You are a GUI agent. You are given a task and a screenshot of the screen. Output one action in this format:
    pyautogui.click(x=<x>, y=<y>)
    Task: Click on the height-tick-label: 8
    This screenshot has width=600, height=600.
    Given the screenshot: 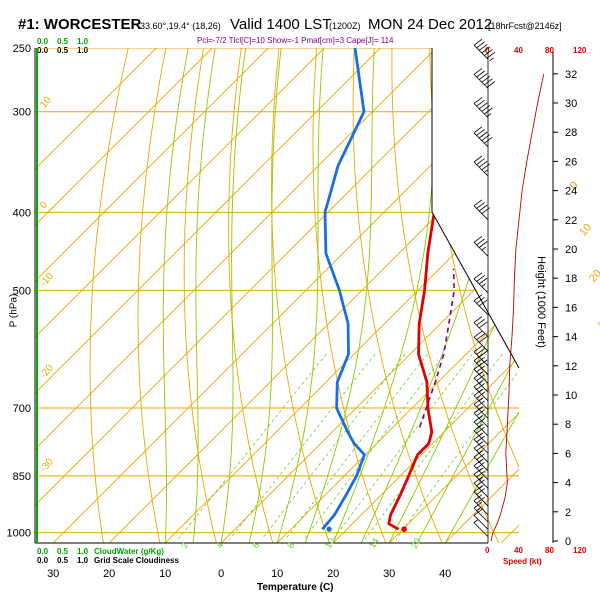 What is the action you would take?
    pyautogui.click(x=568, y=425)
    